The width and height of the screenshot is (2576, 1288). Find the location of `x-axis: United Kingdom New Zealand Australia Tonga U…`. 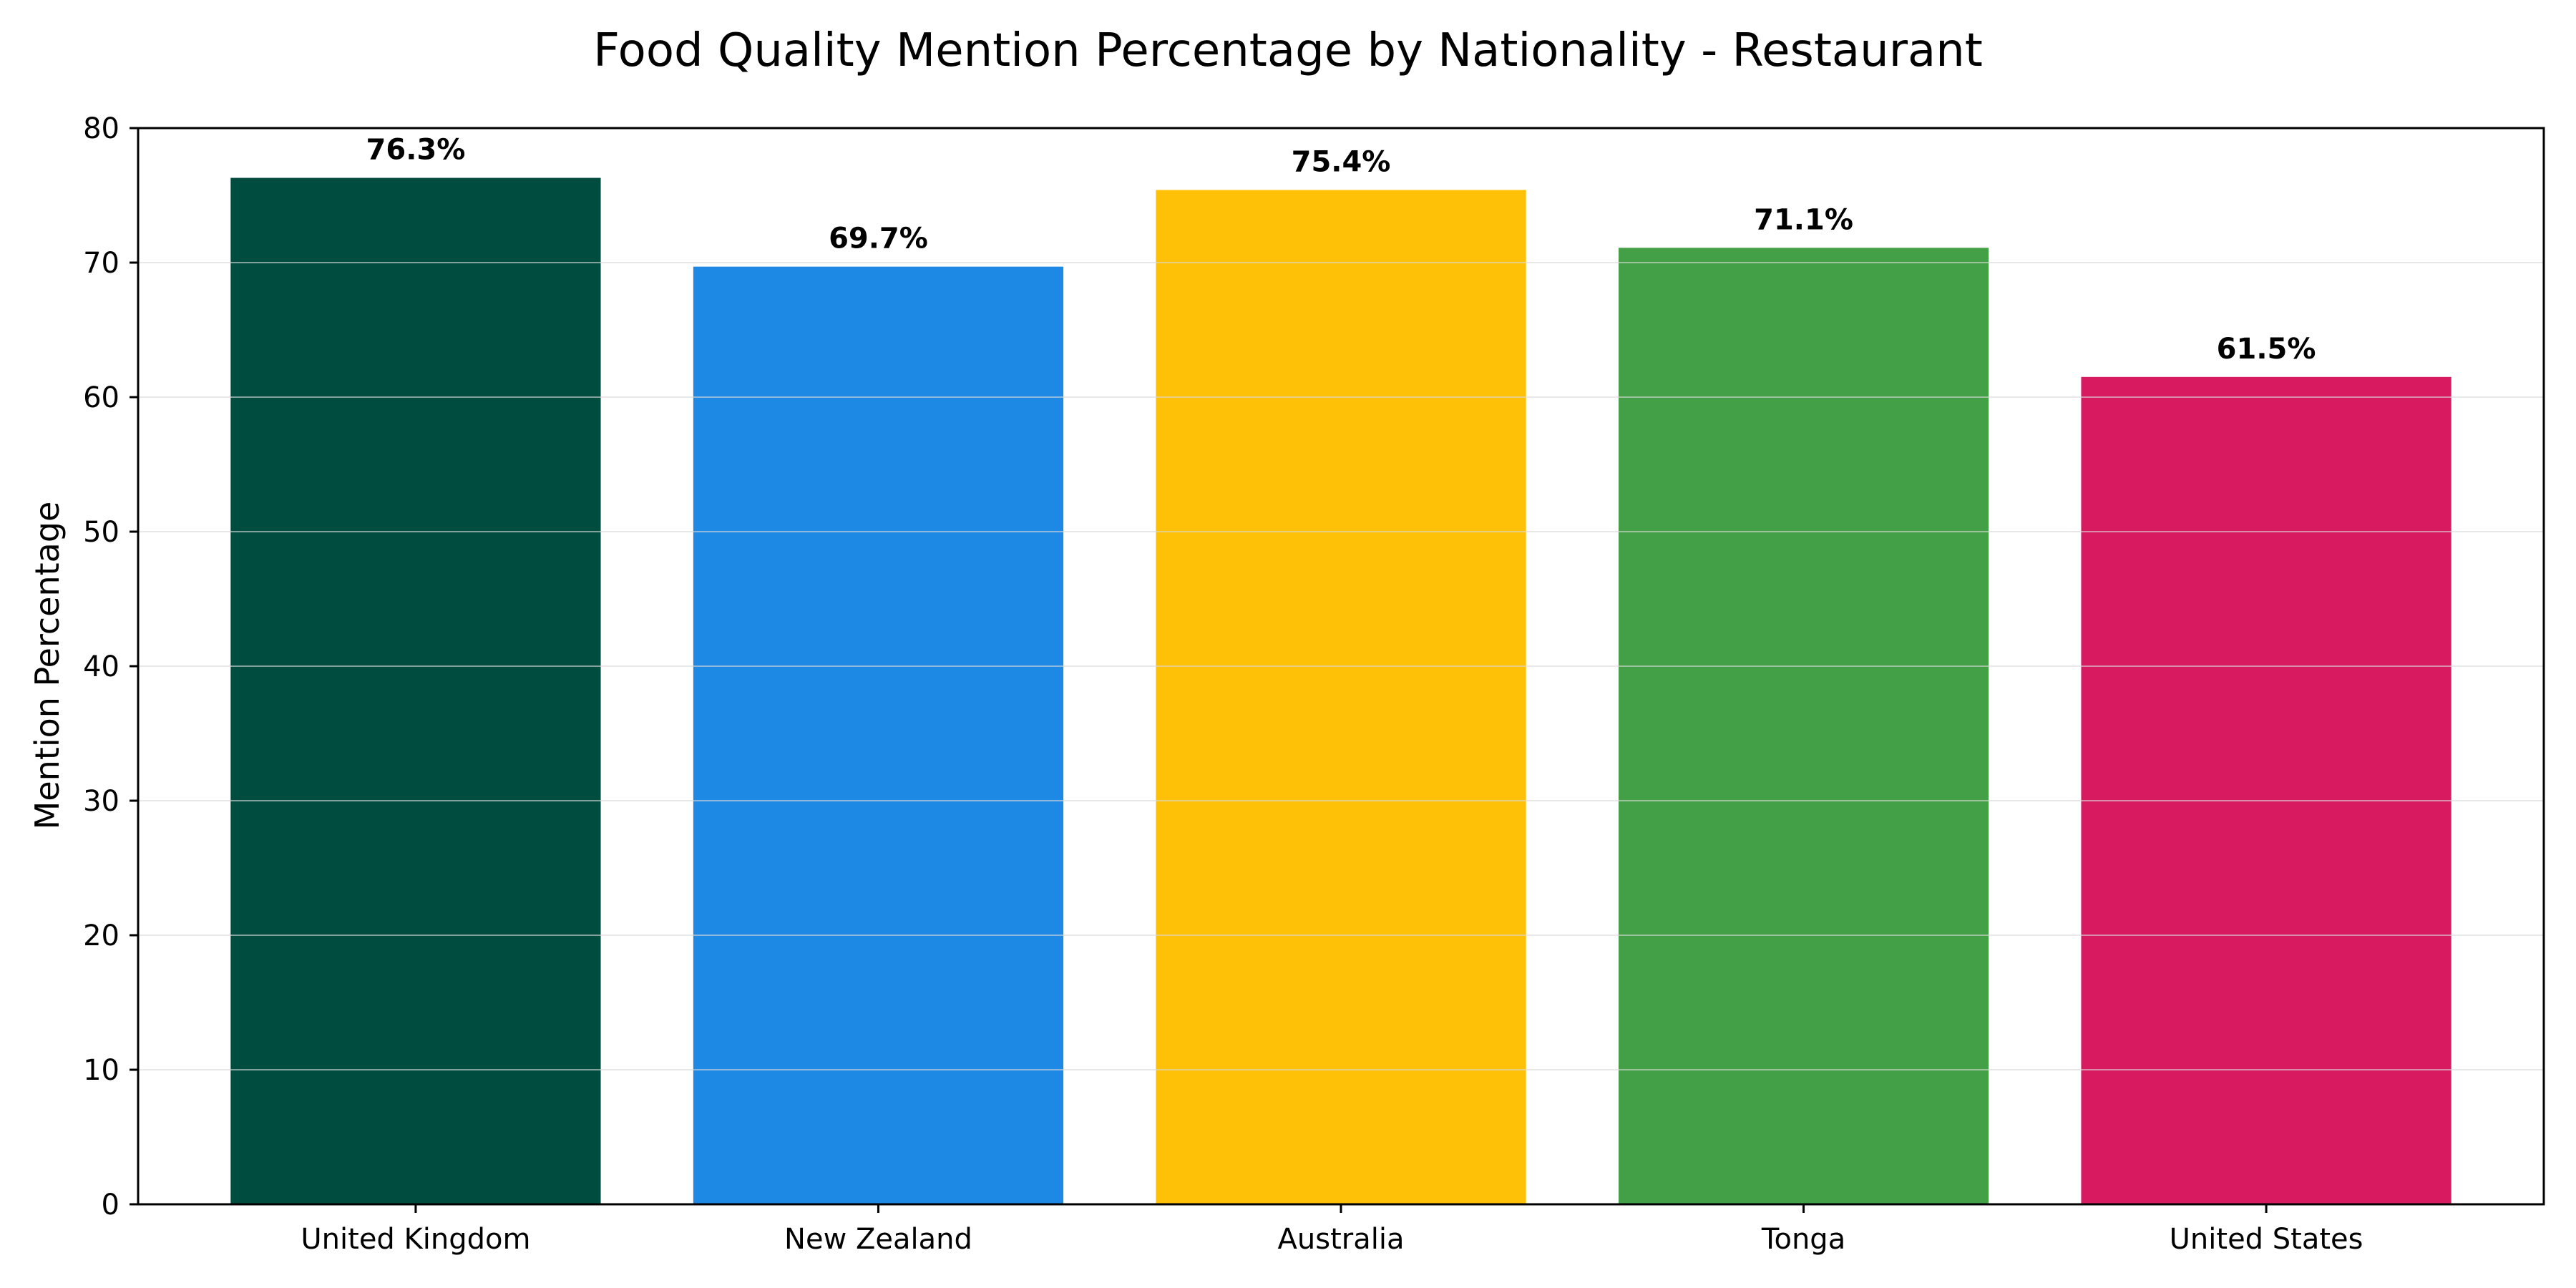

x-axis: United Kingdom New Zealand Australia Tonga U… is located at coordinates (1332, 1230).